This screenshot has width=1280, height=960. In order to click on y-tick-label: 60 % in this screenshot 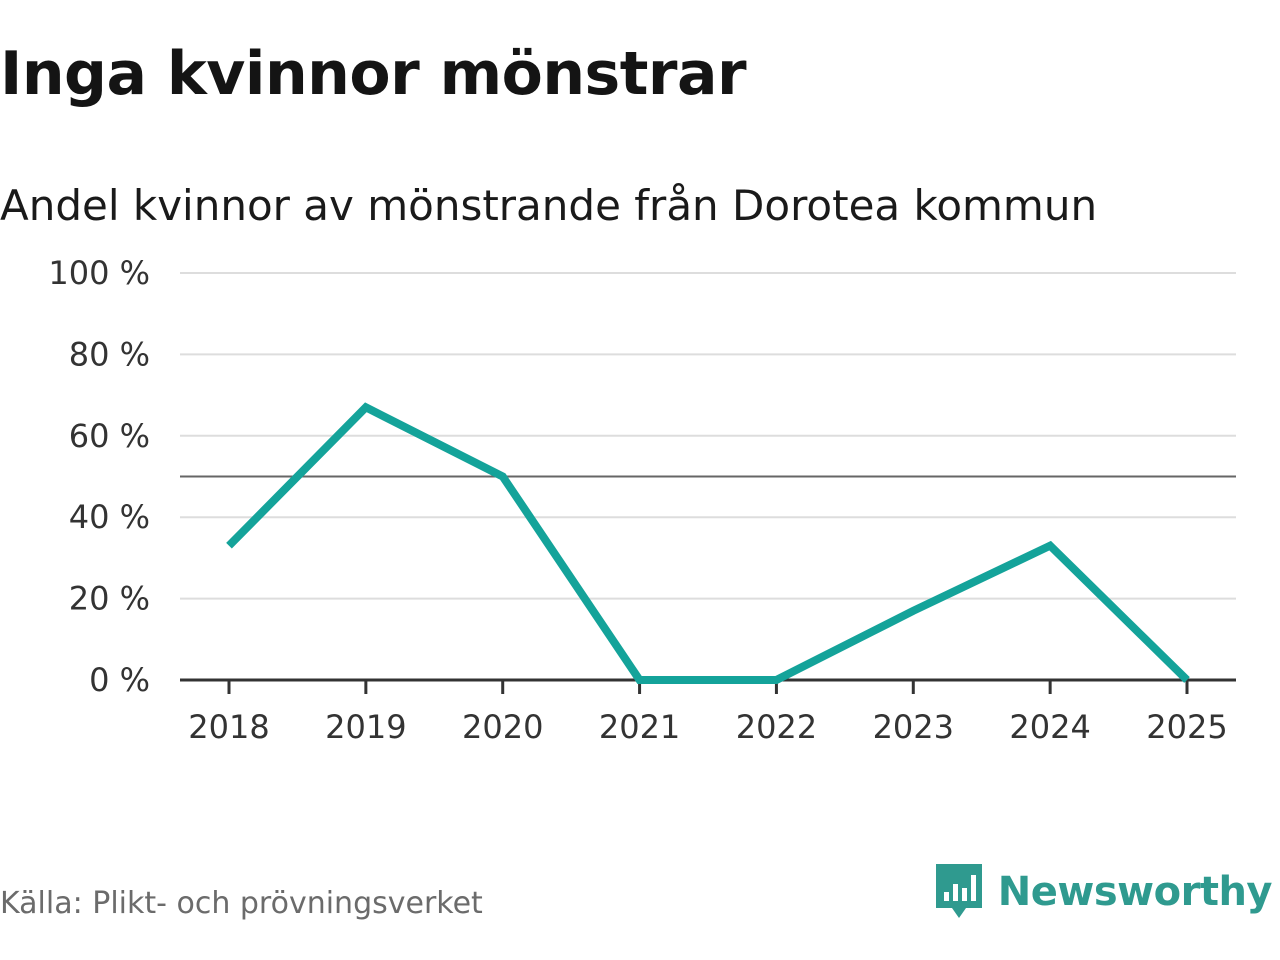, I will do `click(109, 436)`.